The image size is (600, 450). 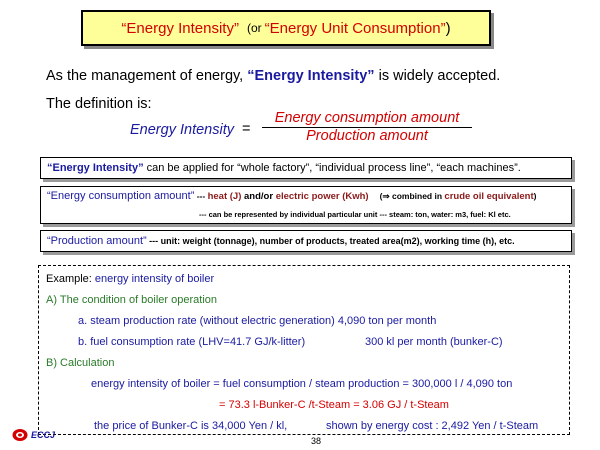 I want to click on example-heading-term: energy intensity of boiler, so click(x=154, y=279).